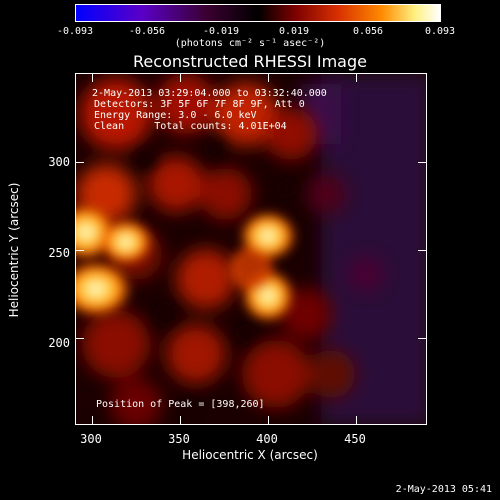 The image size is (500, 500). What do you see at coordinates (179, 439) in the screenshot?
I see `x-tick-label: 350` at bounding box center [179, 439].